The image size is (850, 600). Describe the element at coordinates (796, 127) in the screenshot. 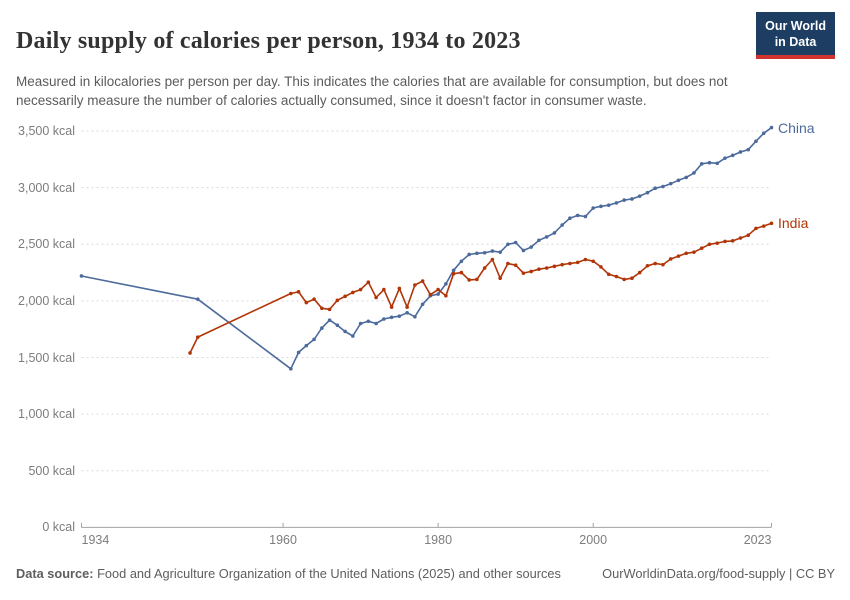

I see `series-label-china: China` at that location.